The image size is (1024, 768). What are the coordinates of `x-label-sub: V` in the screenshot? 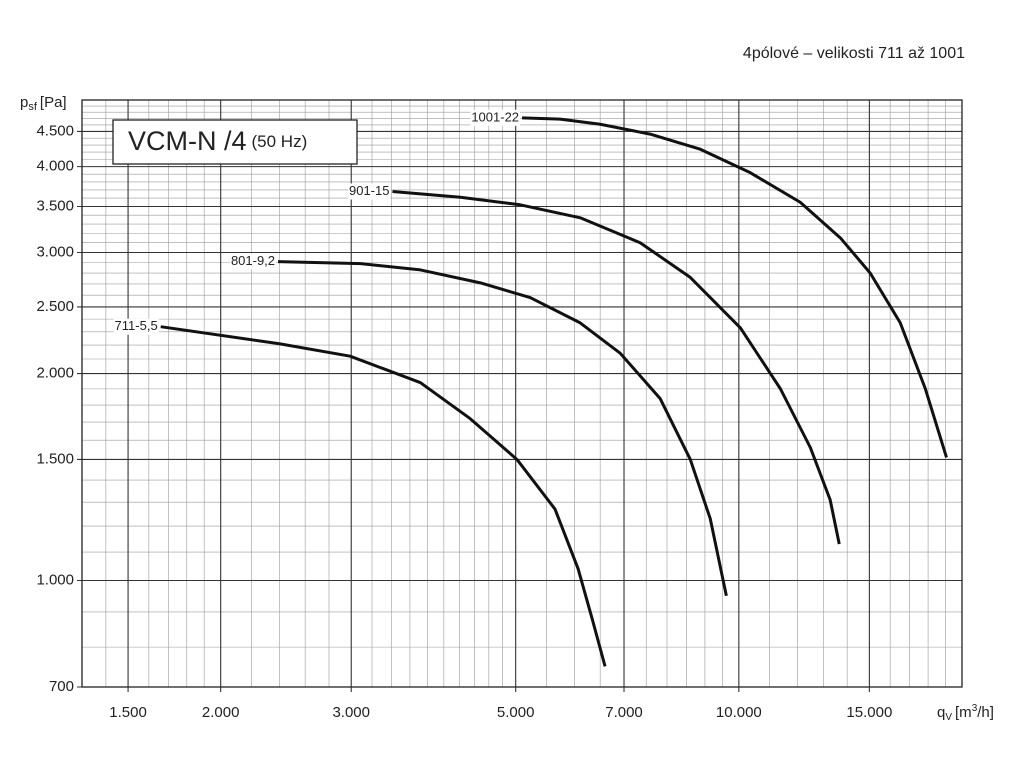 It's located at (948, 717).